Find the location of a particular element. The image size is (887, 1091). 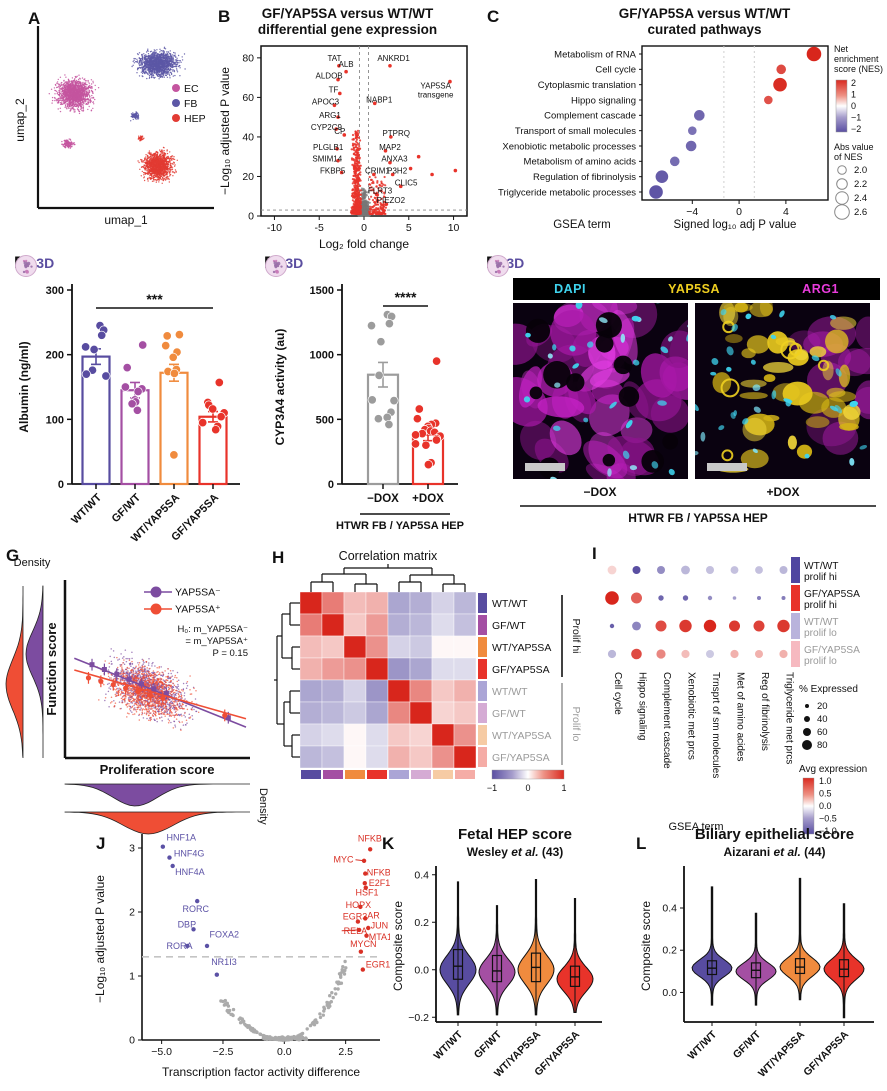

panel-b-label: B is located at coordinates (224, 16).